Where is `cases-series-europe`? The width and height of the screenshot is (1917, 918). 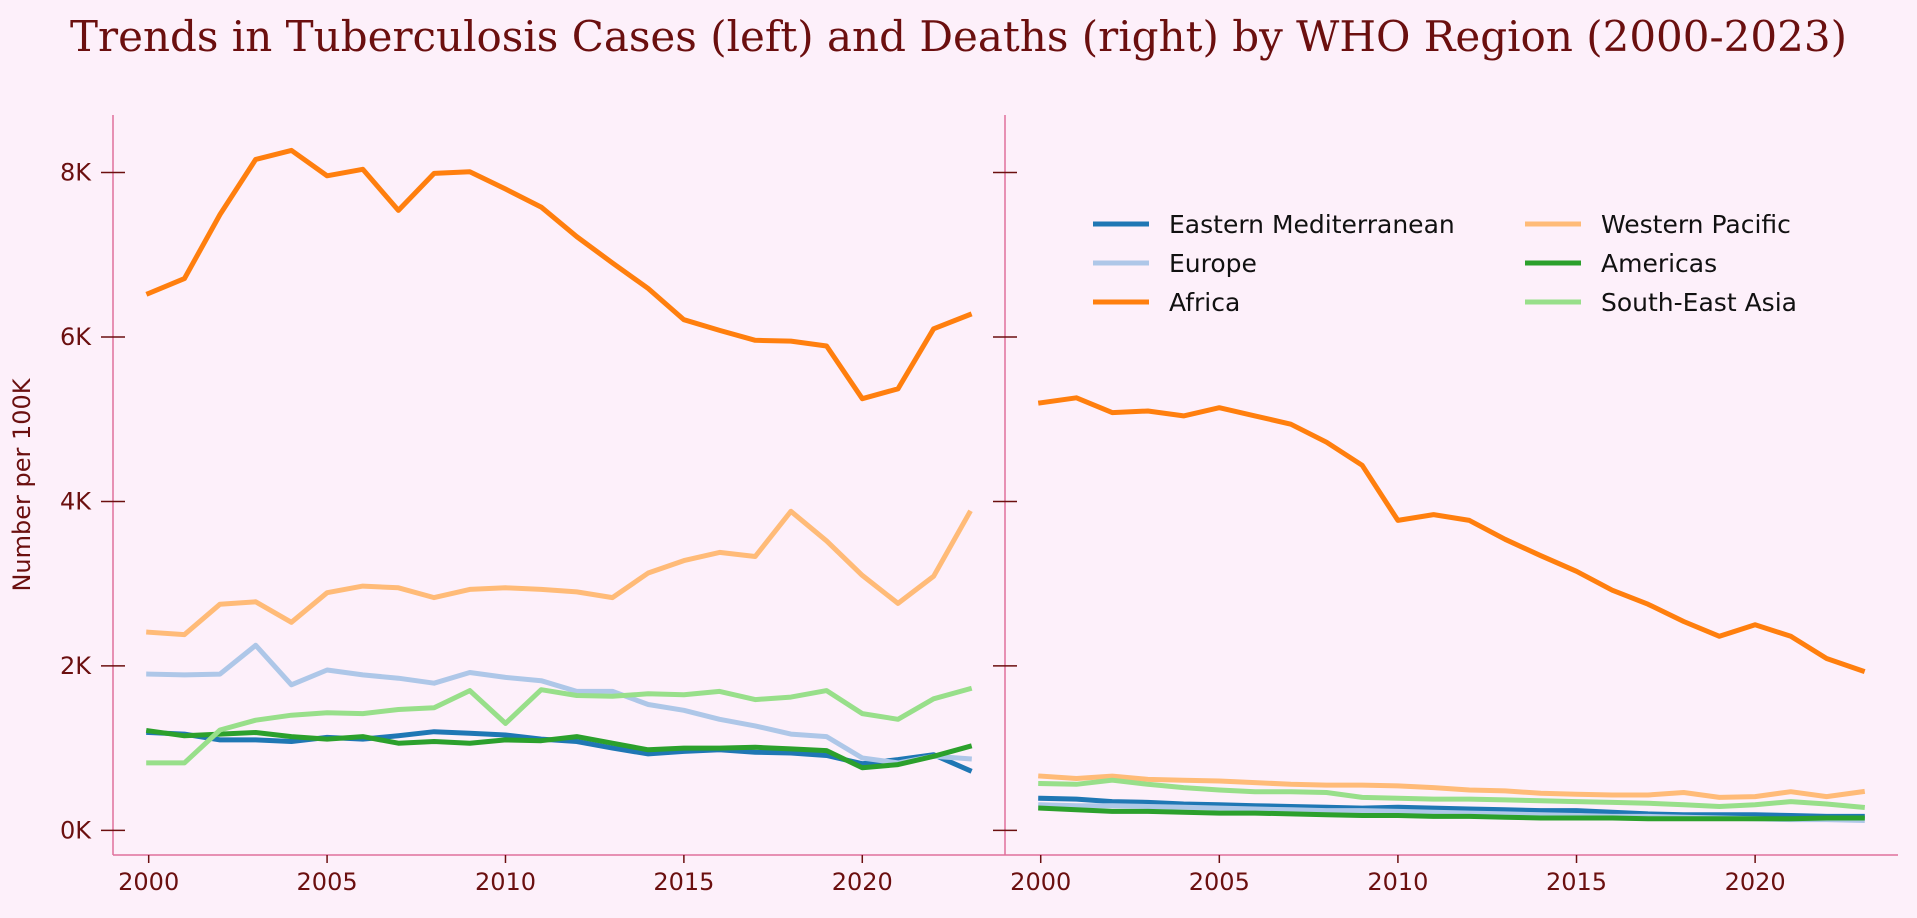 cases-series-europe is located at coordinates (559, 704).